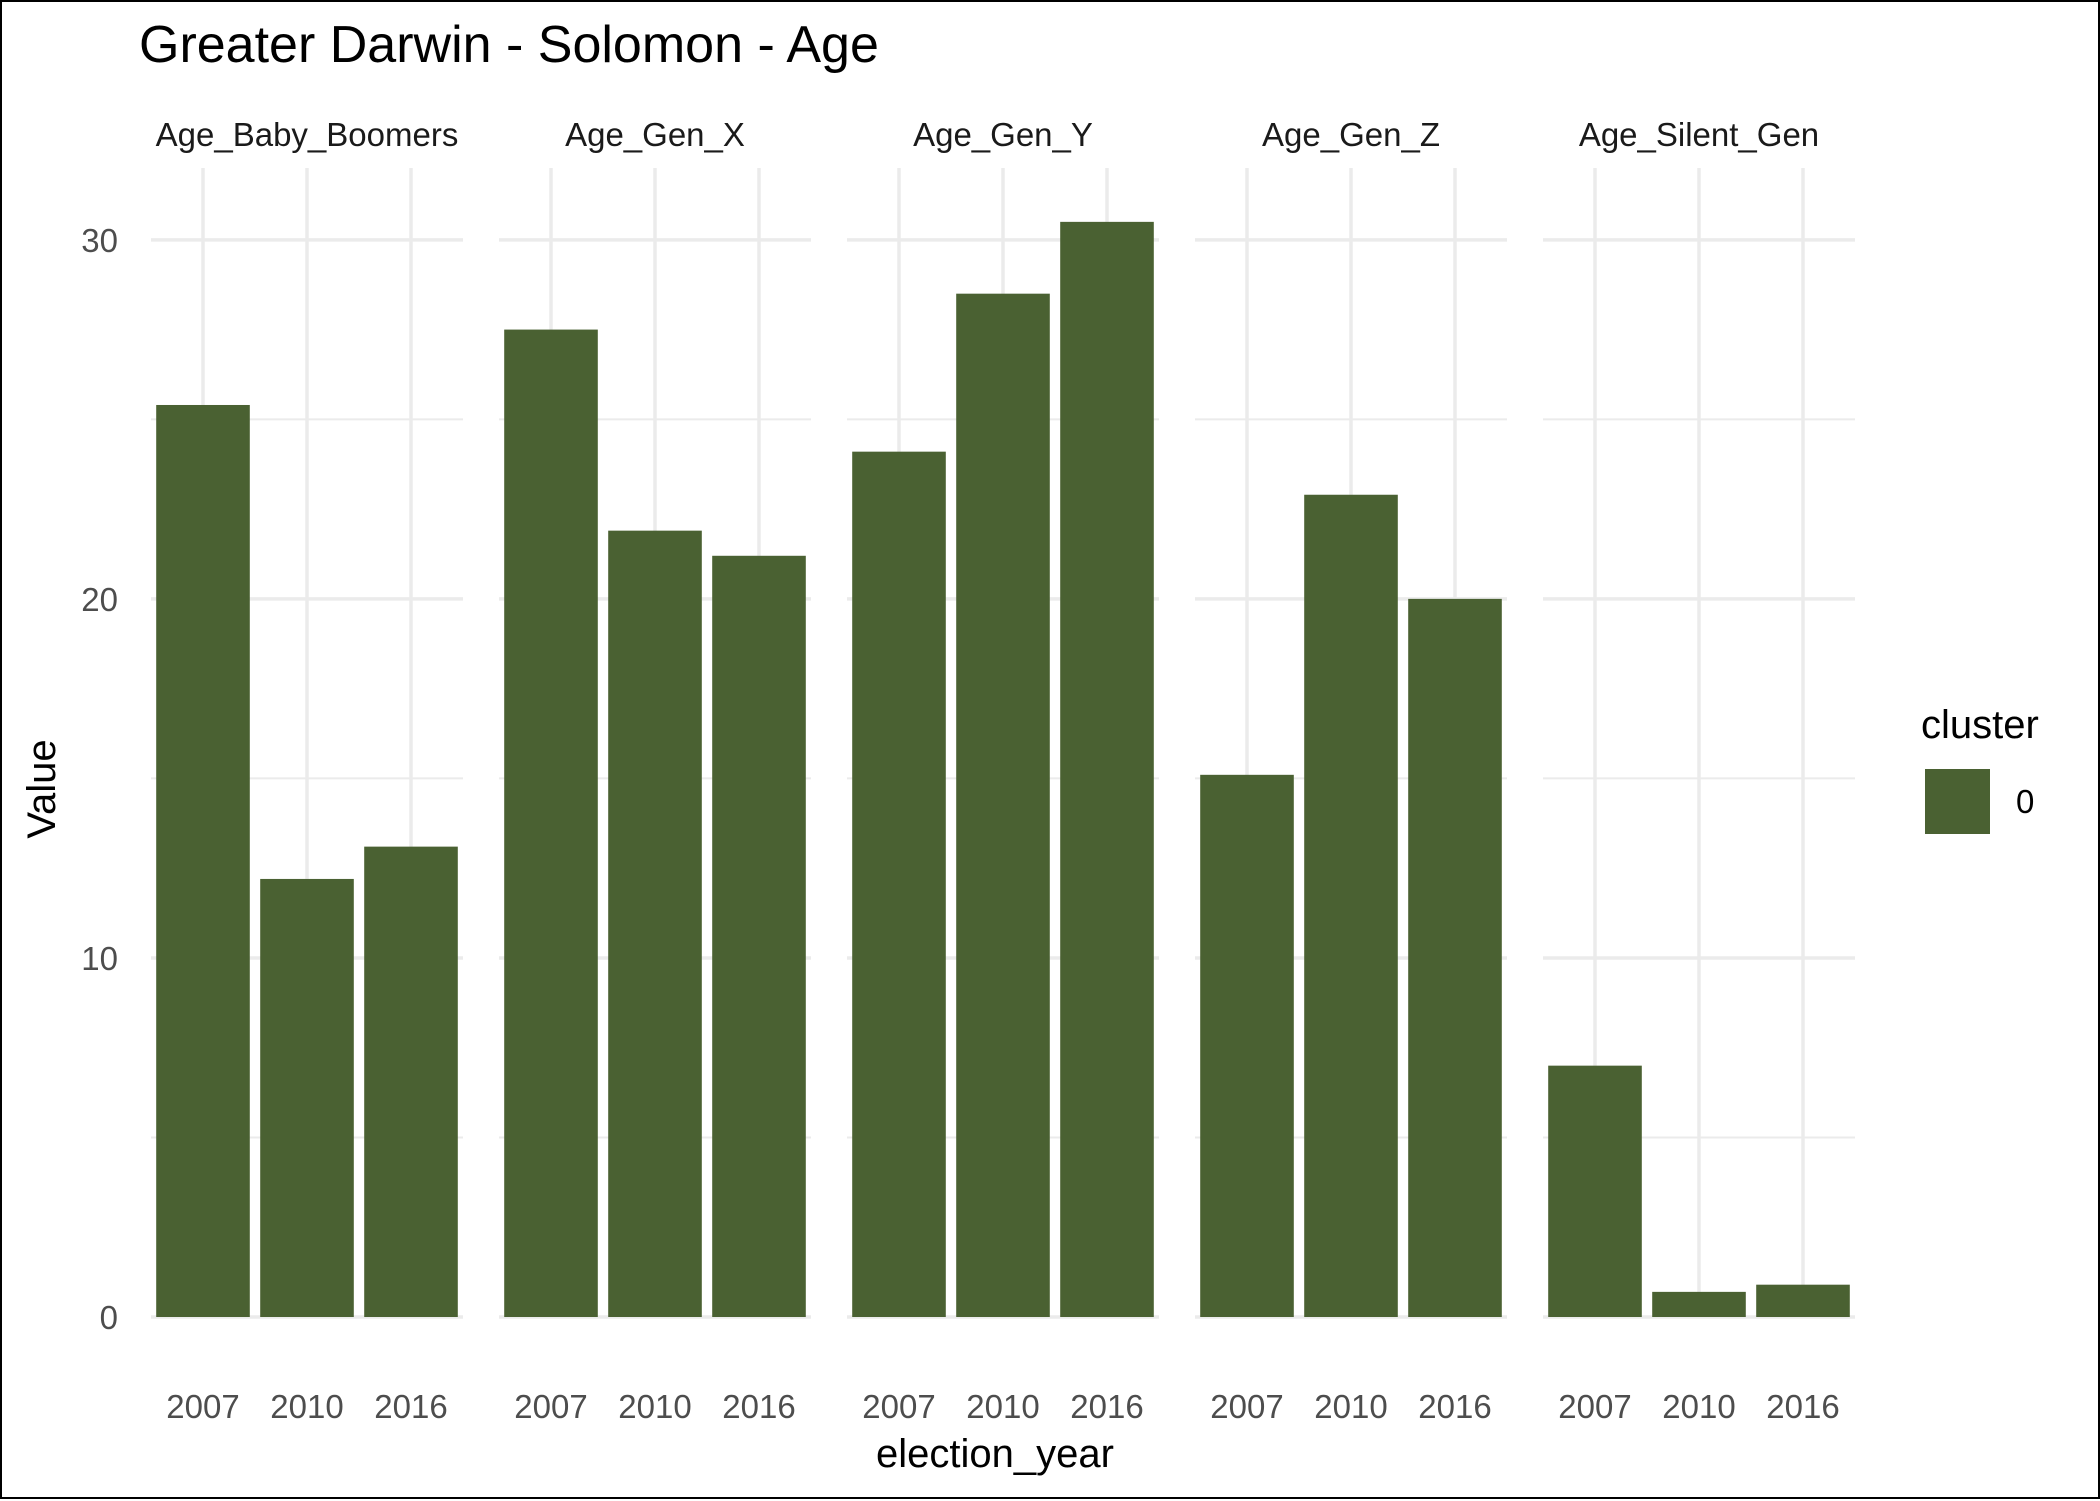 This screenshot has height=1501, width=2100. I want to click on legend-title: cluster, so click(1980, 725).